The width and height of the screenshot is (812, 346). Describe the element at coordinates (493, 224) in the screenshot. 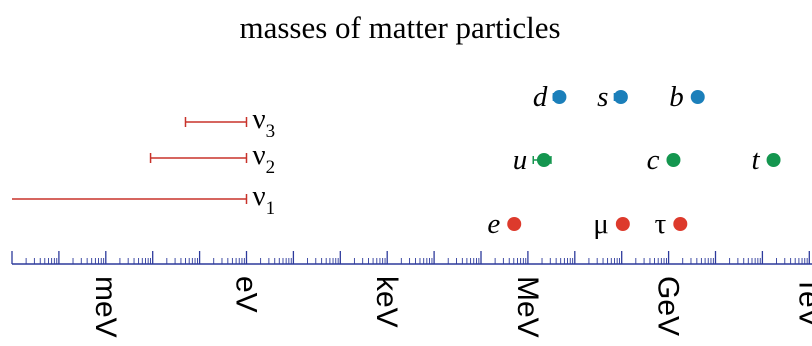

I see `particle-label: e` at that location.